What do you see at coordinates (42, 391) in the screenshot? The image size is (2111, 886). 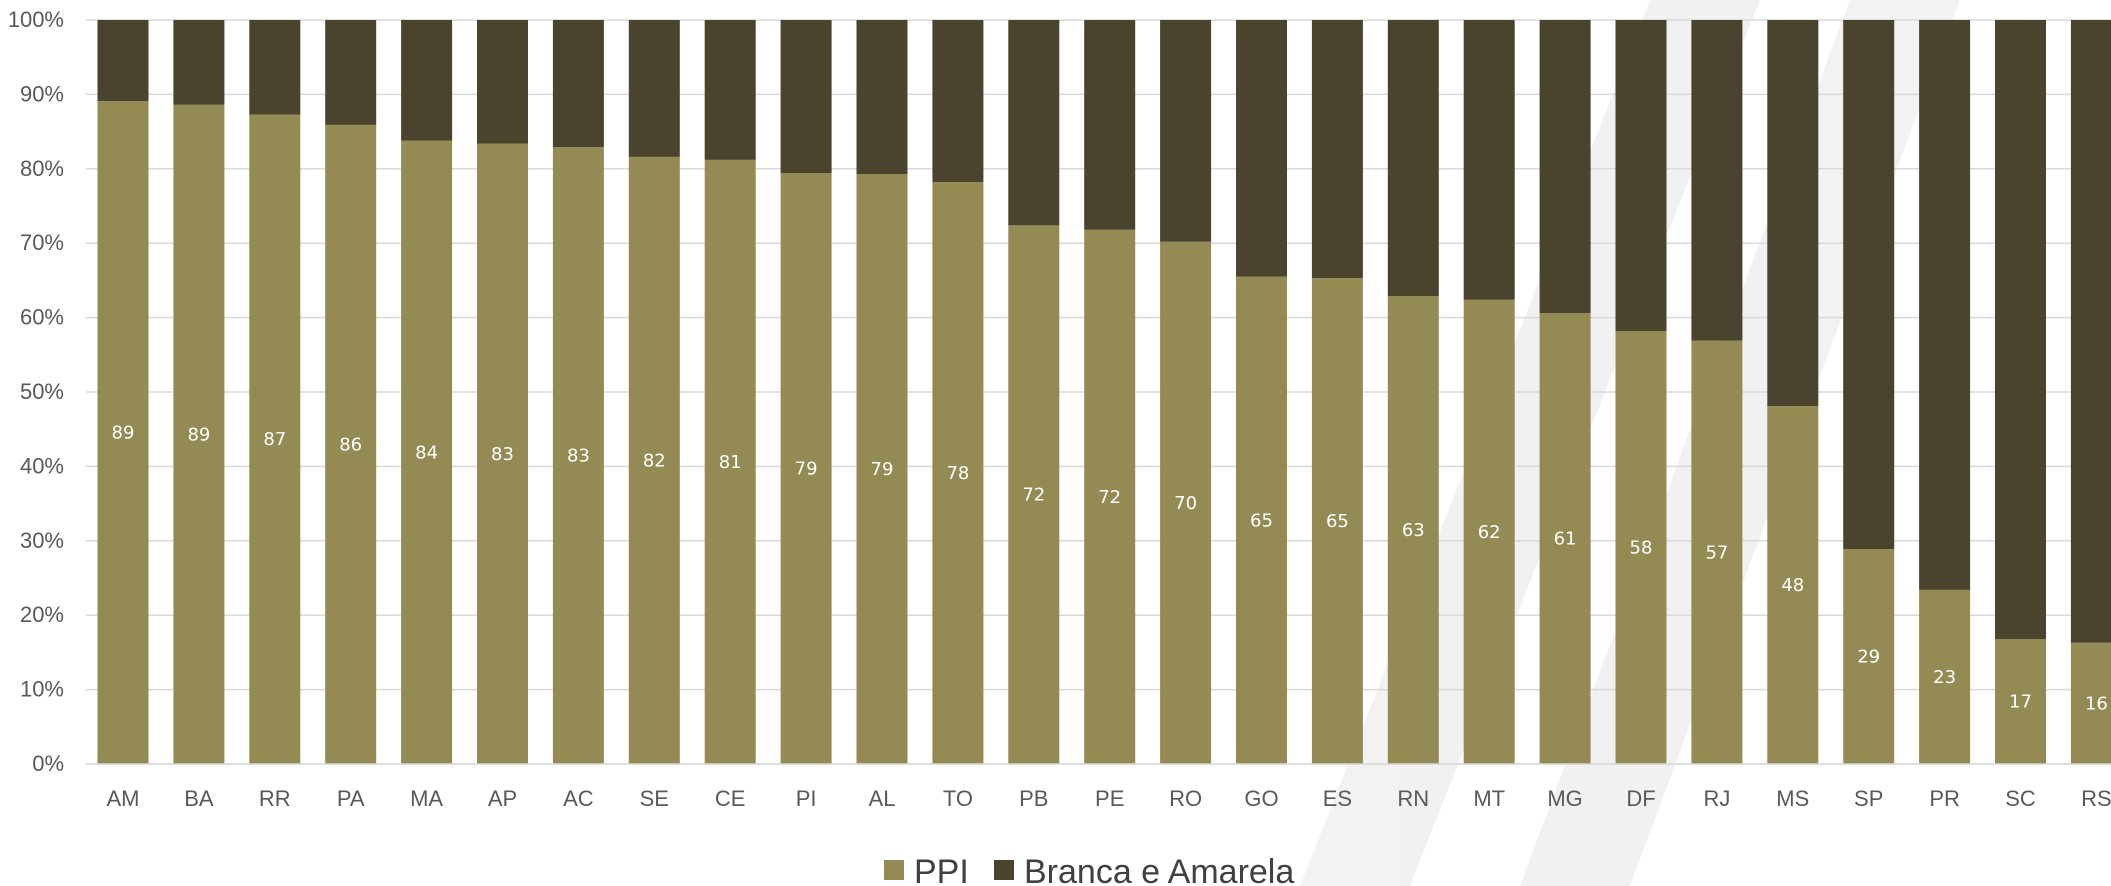 I see `y-tick-label: 50%` at bounding box center [42, 391].